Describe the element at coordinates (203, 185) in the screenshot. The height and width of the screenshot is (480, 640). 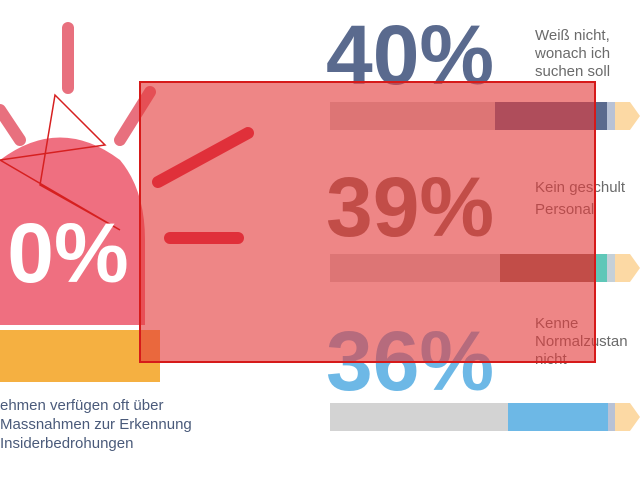
I see `overlay-rays` at that location.